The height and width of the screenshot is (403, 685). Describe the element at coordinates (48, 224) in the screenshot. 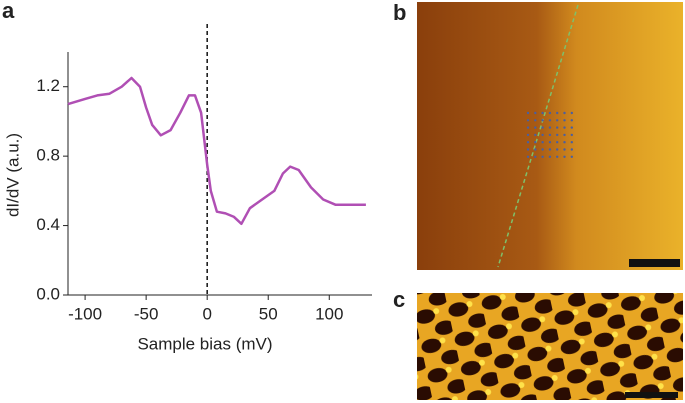

I see `y-tick-label: 0.4` at that location.